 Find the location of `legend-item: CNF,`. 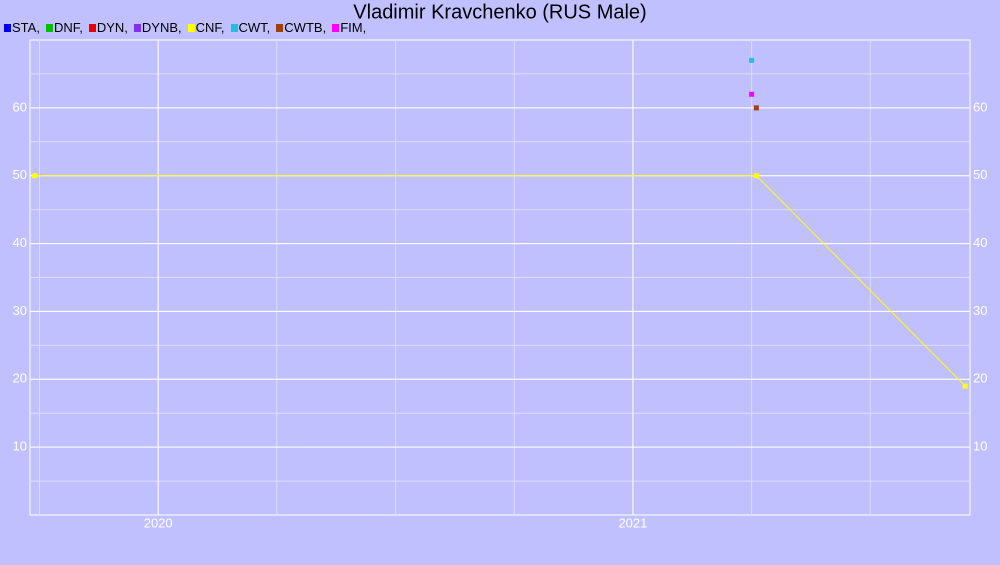

legend-item: CNF, is located at coordinates (206, 27).